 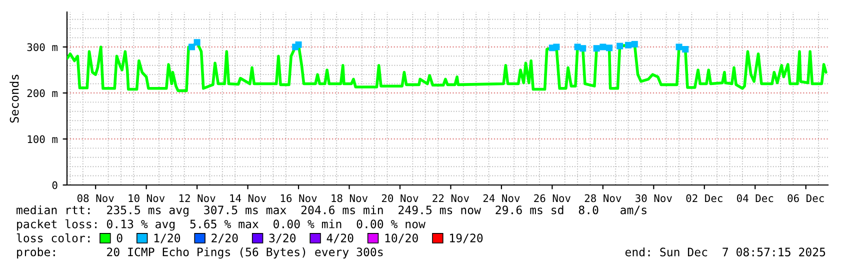 What do you see at coordinates (221, 225) in the screenshot?
I see `text: packet loss: 0.13 % avg 5.65 % max 0.00 % min 0.00 % now` at bounding box center [221, 225].